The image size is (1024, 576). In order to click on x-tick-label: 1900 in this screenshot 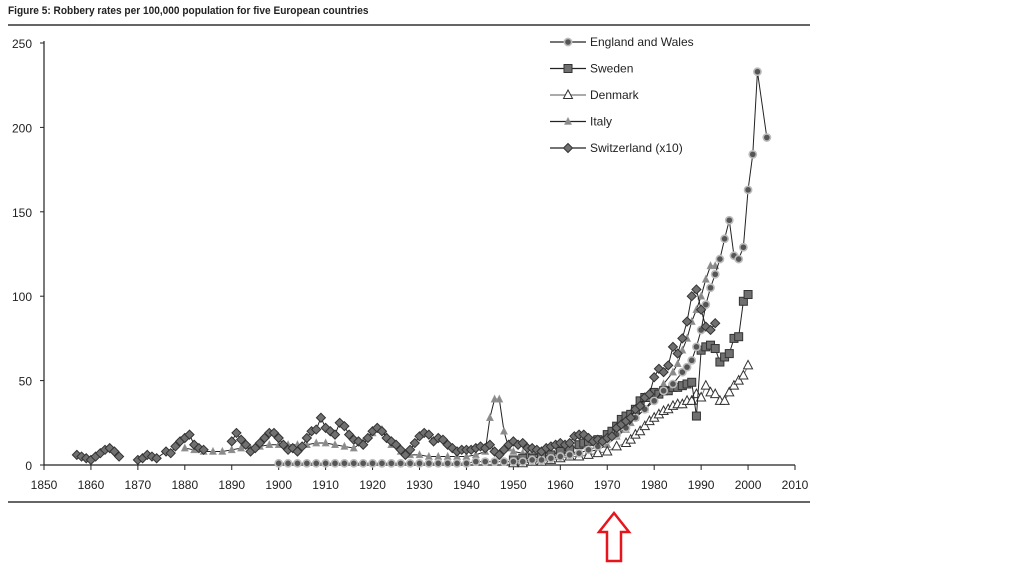, I will do `click(278, 485)`.